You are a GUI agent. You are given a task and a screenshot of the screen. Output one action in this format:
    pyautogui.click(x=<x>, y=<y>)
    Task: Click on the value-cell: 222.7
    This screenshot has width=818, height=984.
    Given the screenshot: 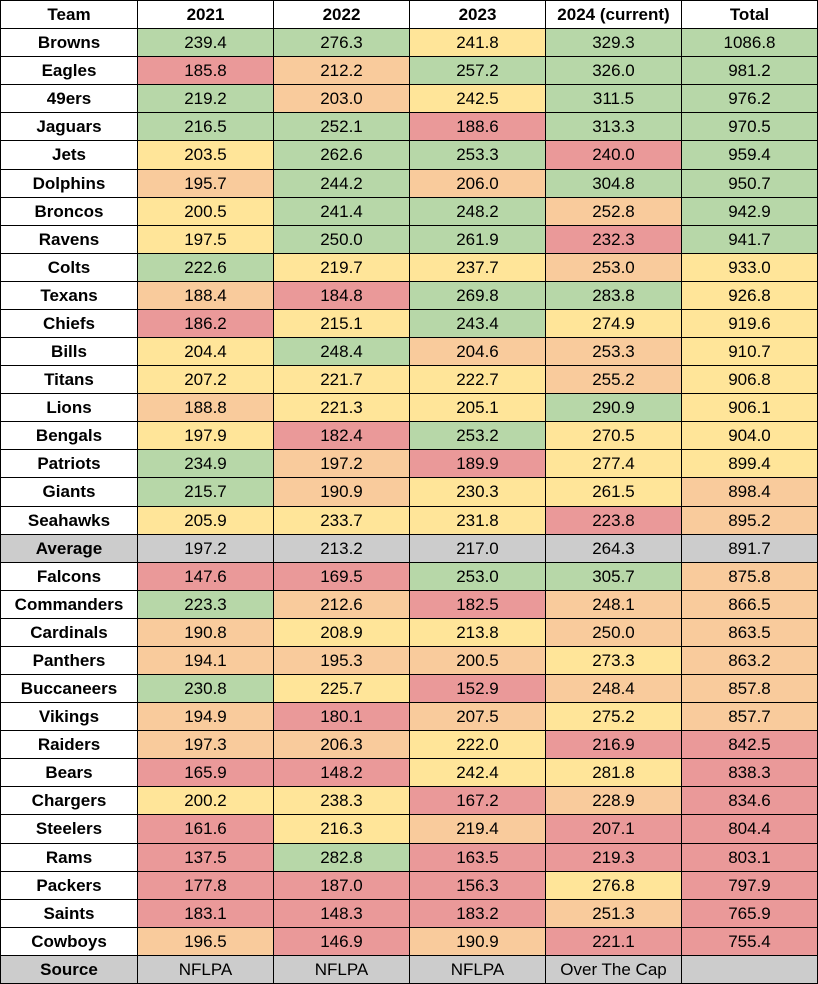 What is the action you would take?
    pyautogui.click(x=478, y=380)
    